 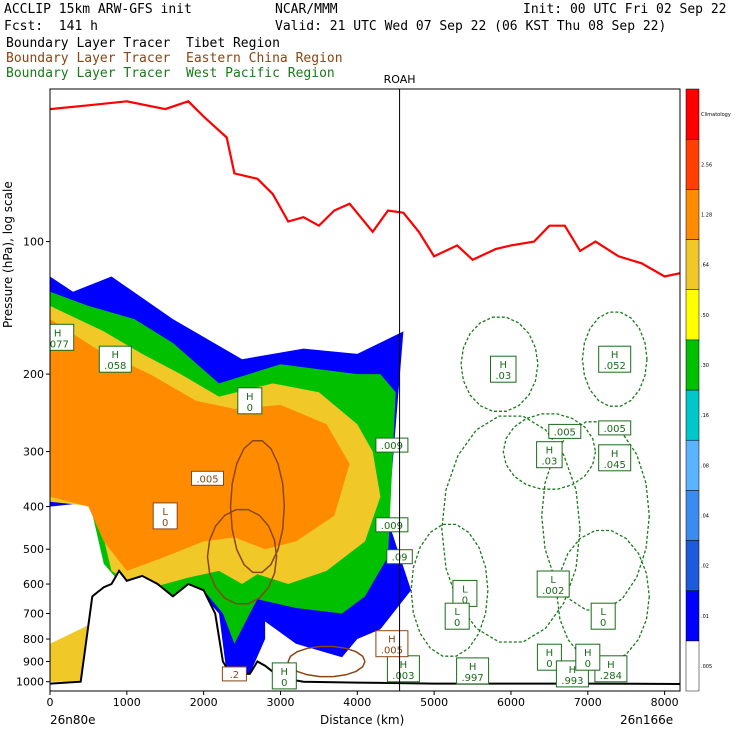 What do you see at coordinates (472, 678) in the screenshot?
I see `extremum-value-20: .997` at bounding box center [472, 678].